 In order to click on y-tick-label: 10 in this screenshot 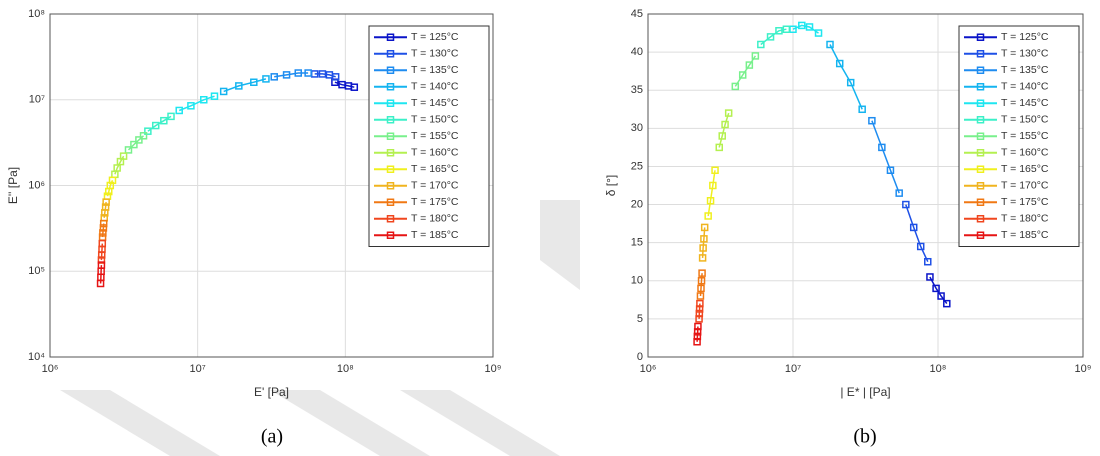, I will do `click(637, 281)`.